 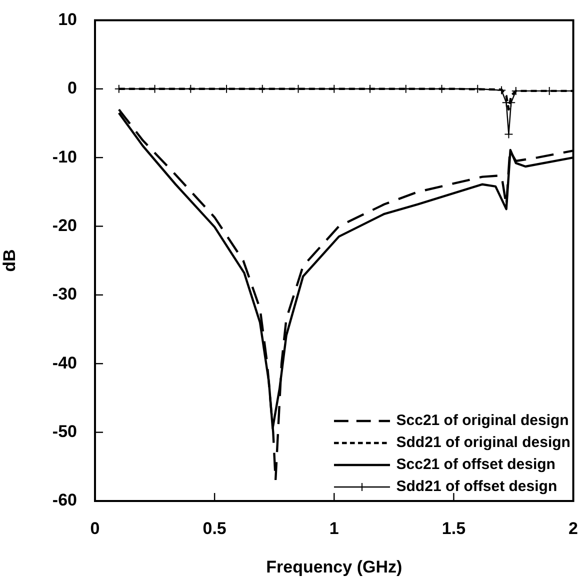 What do you see at coordinates (483, 443) in the screenshot?
I see `legend-label: Sdd21 of original design` at bounding box center [483, 443].